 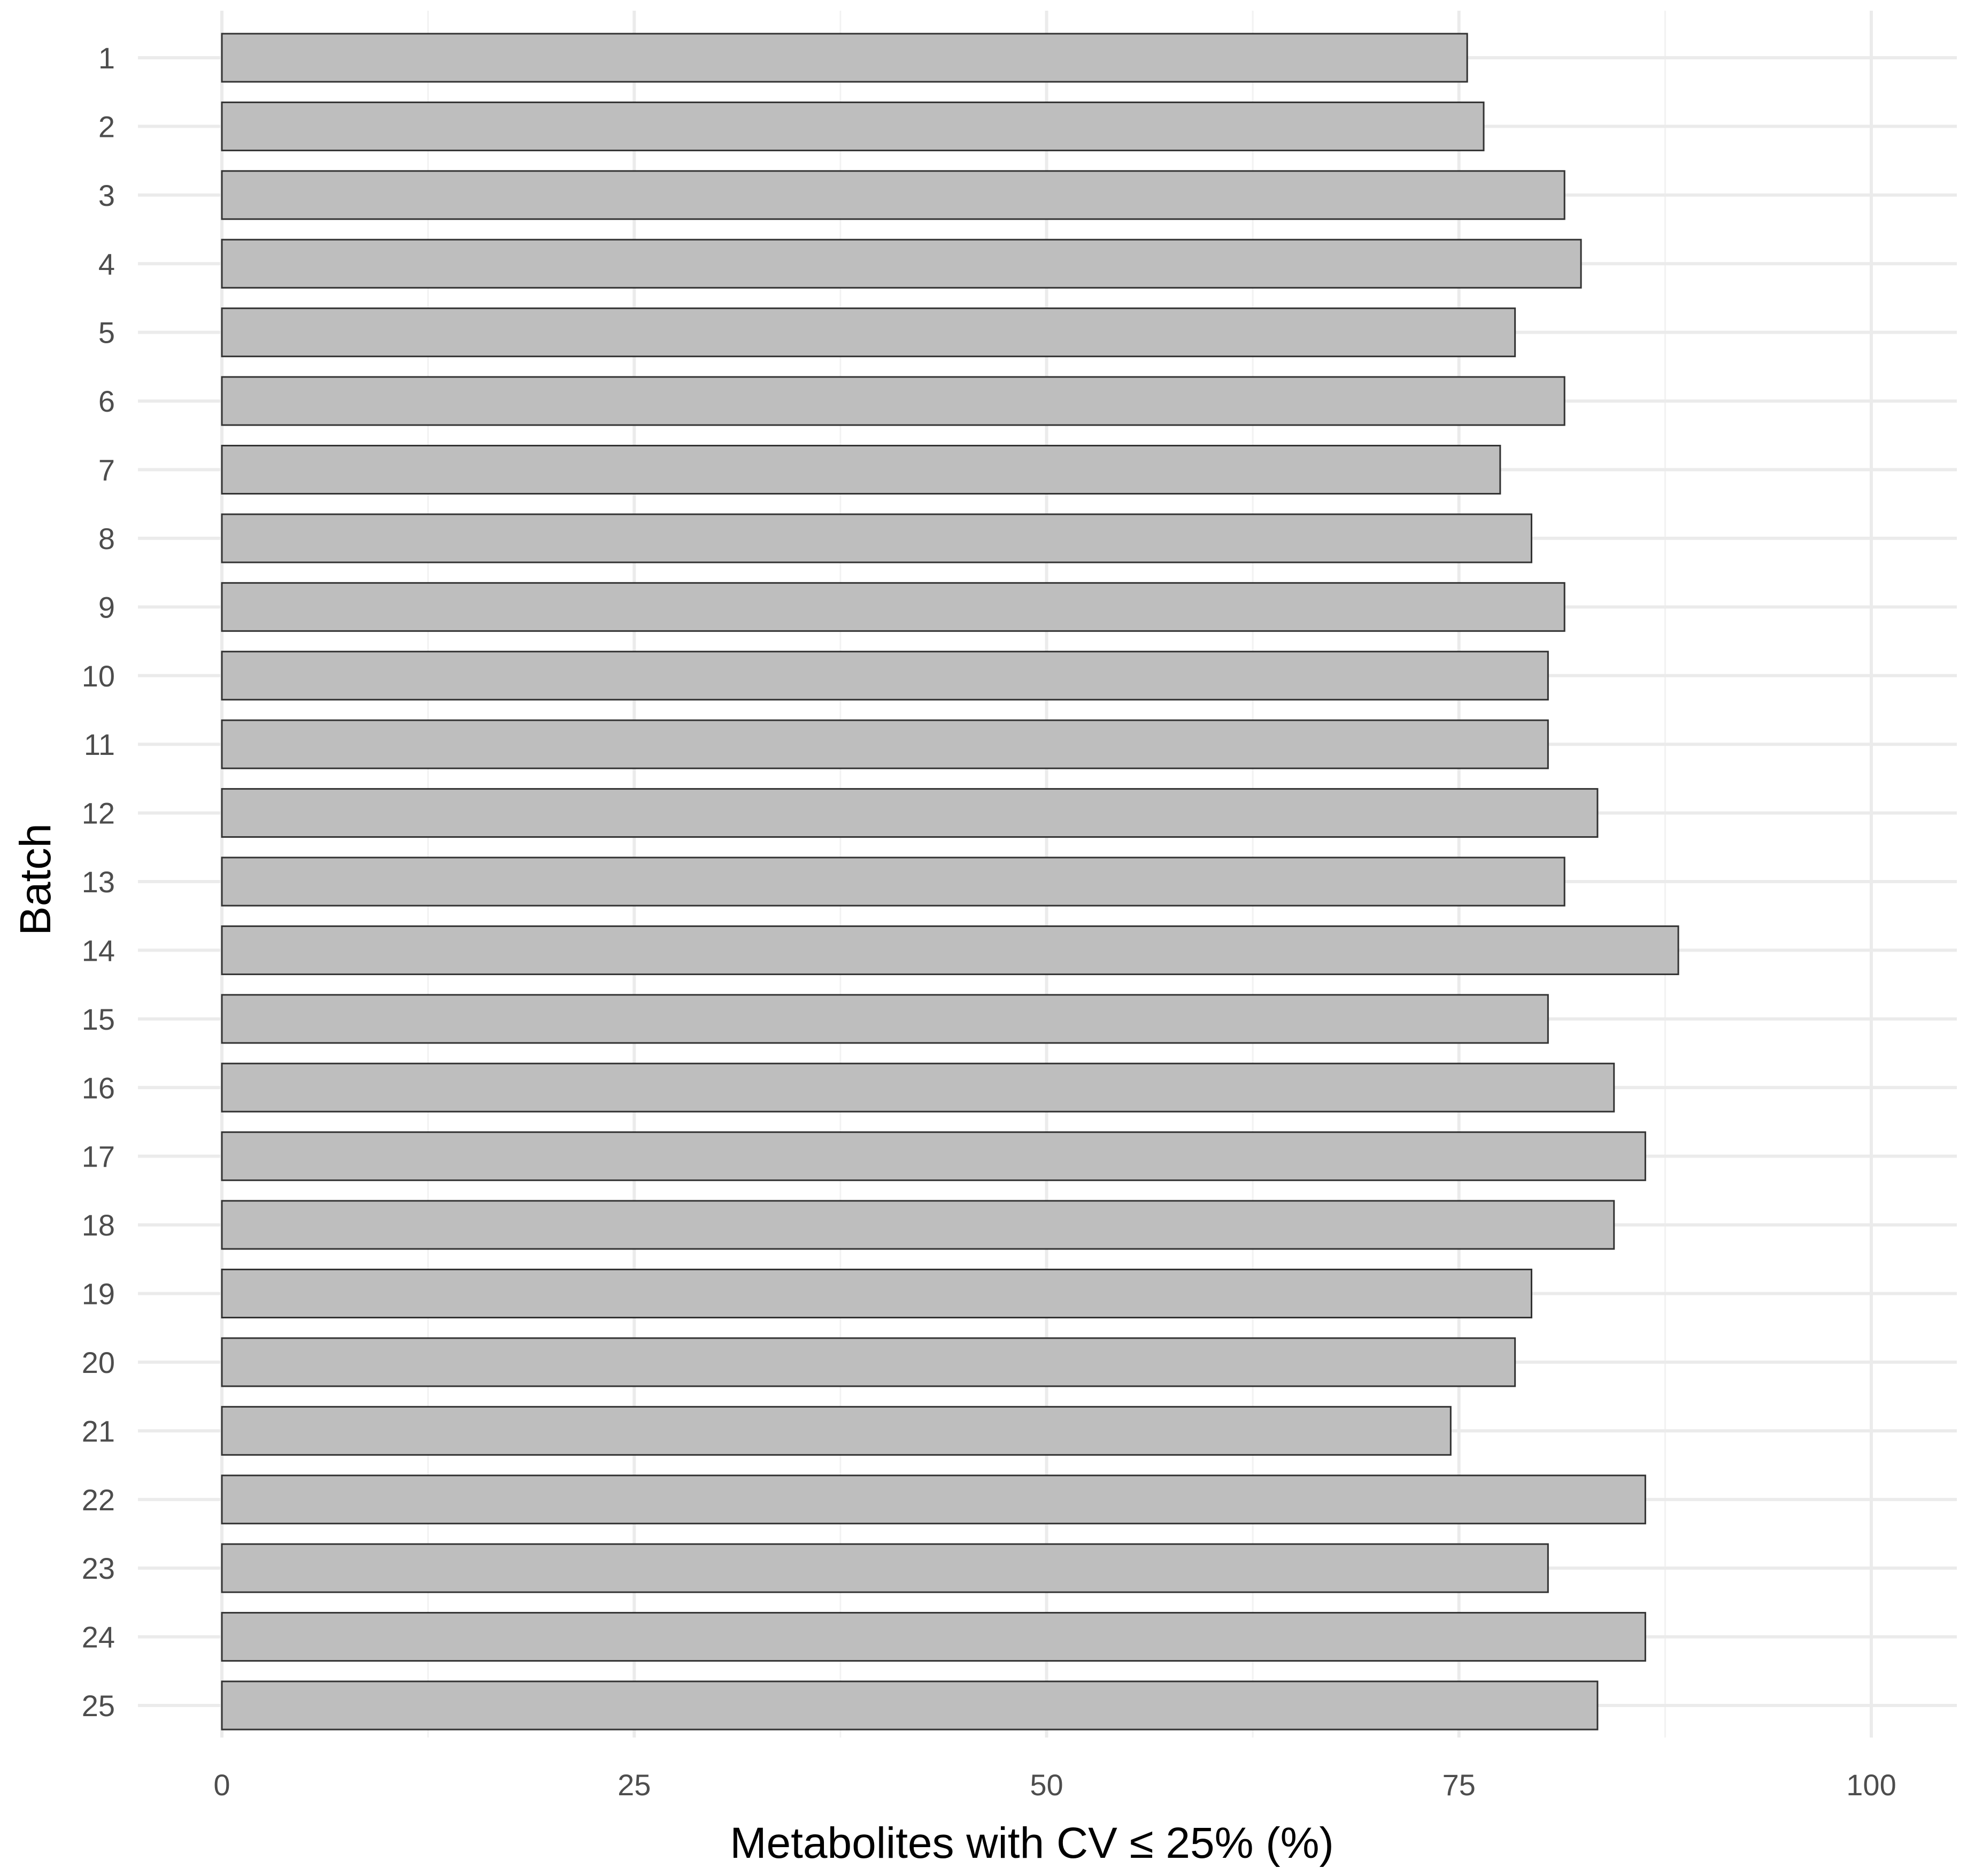 I want to click on x-tick-label: 75, so click(x=1459, y=1785).